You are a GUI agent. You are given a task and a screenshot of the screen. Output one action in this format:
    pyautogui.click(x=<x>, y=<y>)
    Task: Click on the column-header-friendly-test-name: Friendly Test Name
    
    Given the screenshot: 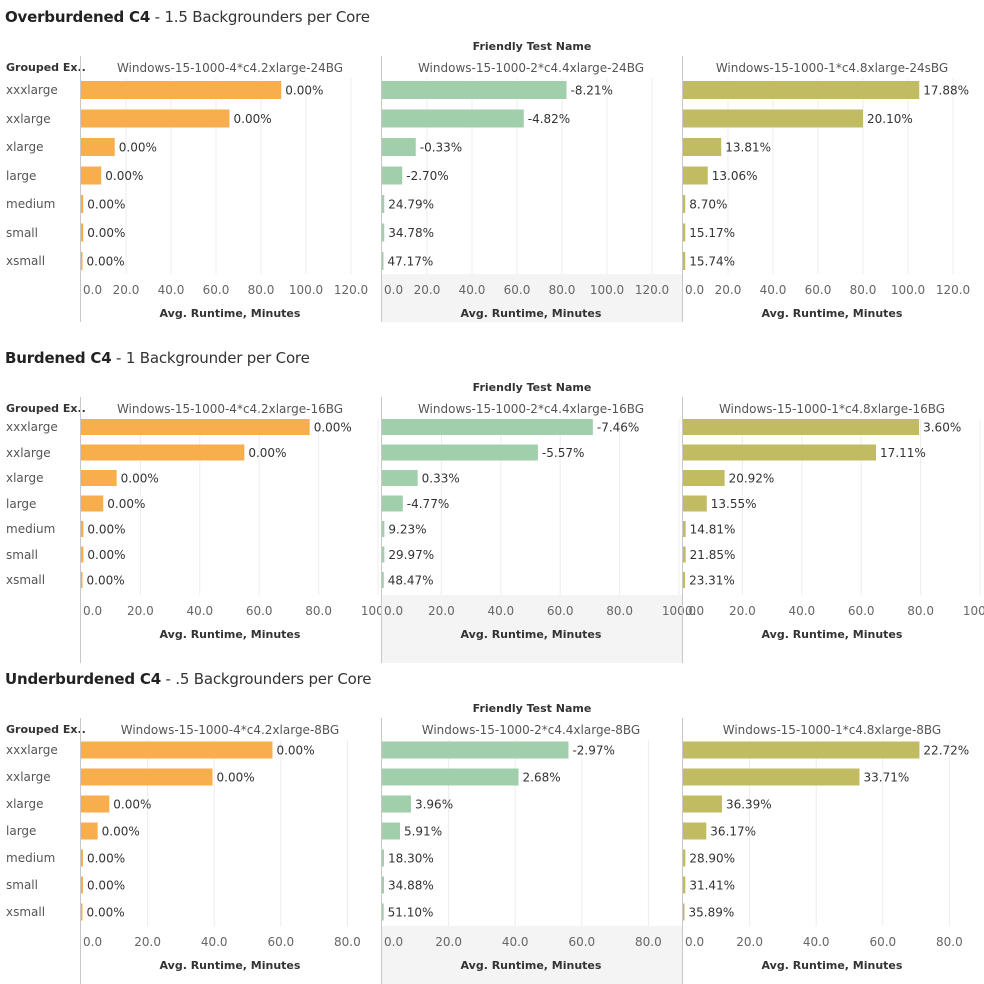 What is the action you would take?
    pyautogui.click(x=532, y=387)
    